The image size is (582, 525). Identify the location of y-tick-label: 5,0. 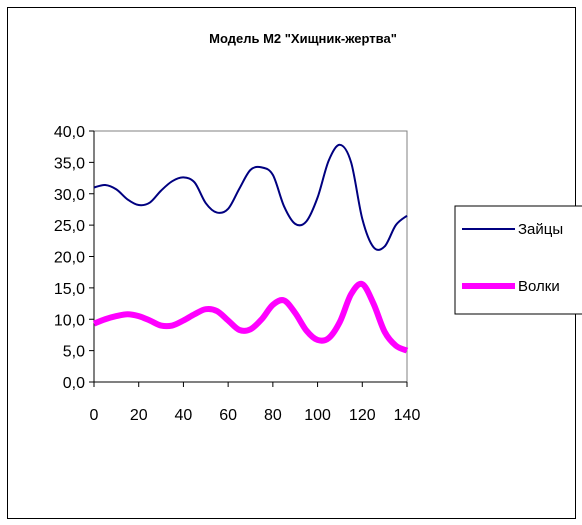
(74, 352).